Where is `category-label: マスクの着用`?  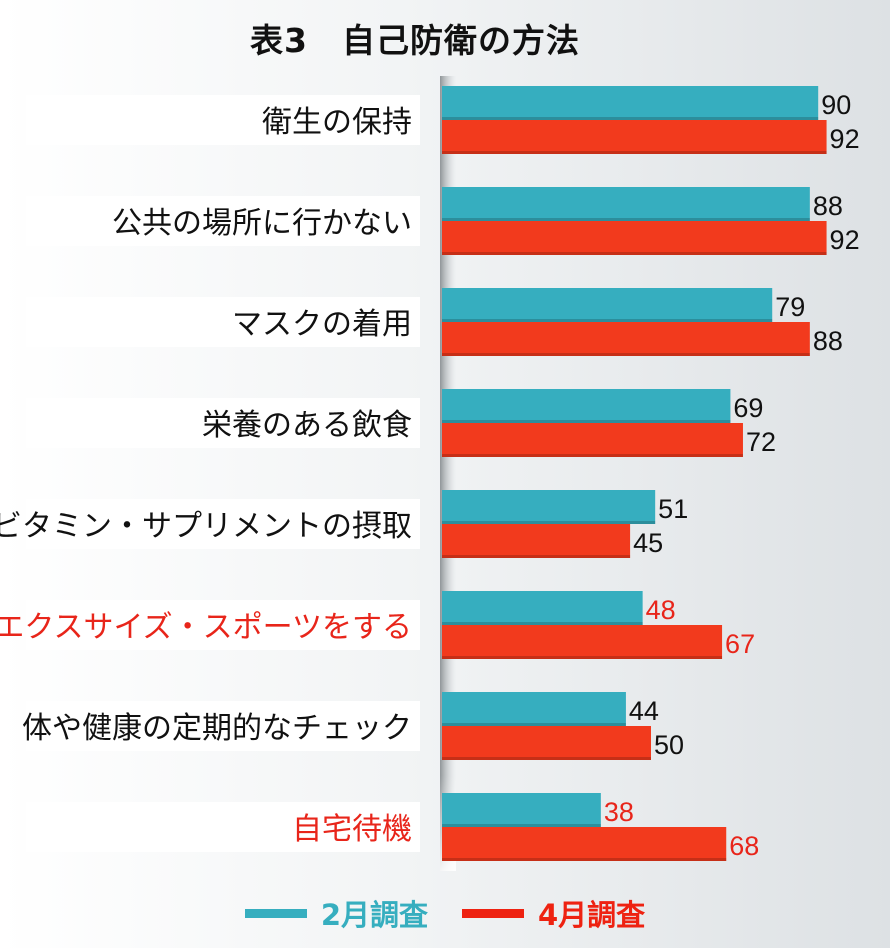
category-label: マスクの着用 is located at coordinates (322, 324).